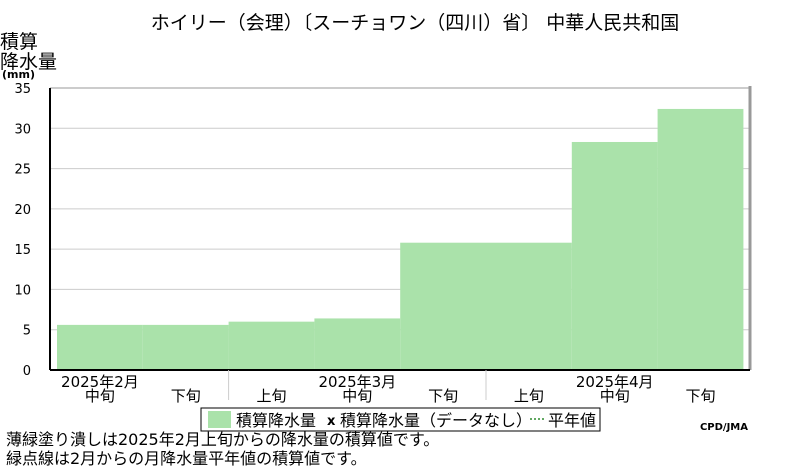 The height and width of the screenshot is (470, 800). I want to click on y-tick-label: 25, so click(22, 170).